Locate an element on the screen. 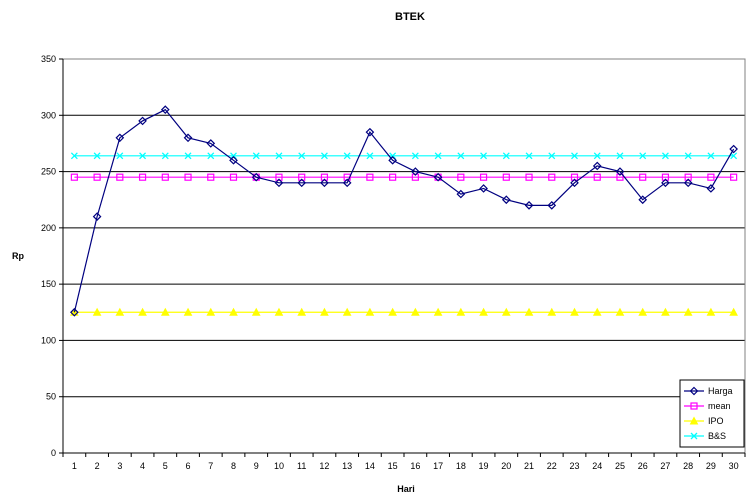  series-b-s is located at coordinates (404, 156).